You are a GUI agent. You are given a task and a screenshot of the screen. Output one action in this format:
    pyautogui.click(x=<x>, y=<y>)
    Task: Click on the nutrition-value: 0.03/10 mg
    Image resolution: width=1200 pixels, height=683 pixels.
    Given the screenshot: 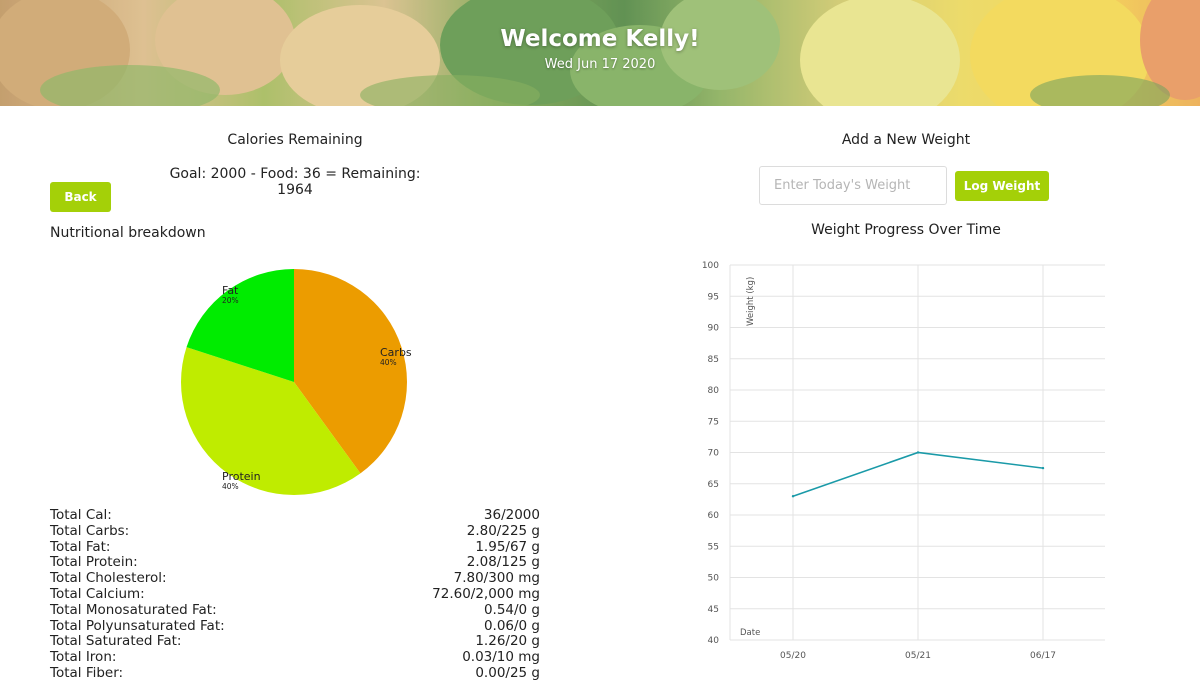 What is the action you would take?
    pyautogui.click(x=501, y=657)
    